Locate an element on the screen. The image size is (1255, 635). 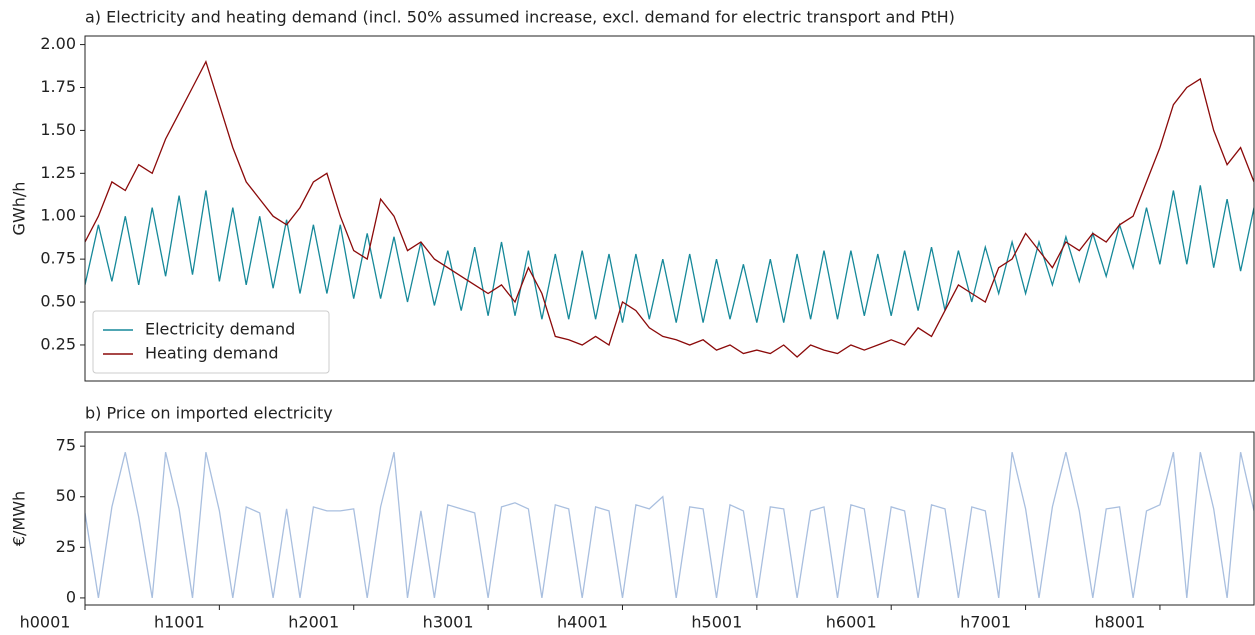
x-tick-label: h2001 is located at coordinates (313, 622).